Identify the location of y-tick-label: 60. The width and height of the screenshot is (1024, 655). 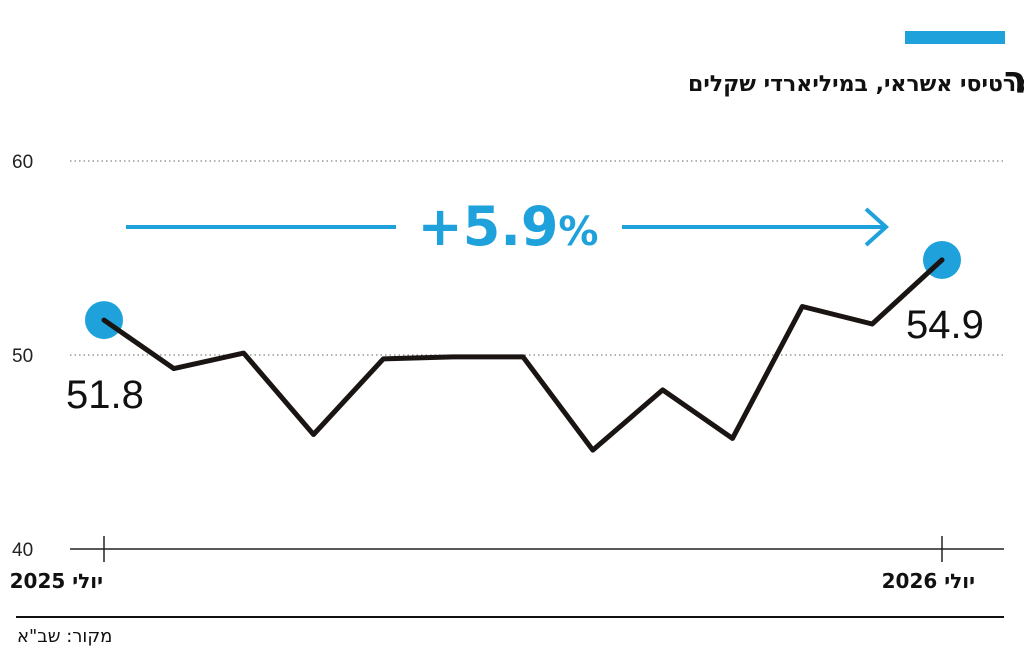
(22, 162).